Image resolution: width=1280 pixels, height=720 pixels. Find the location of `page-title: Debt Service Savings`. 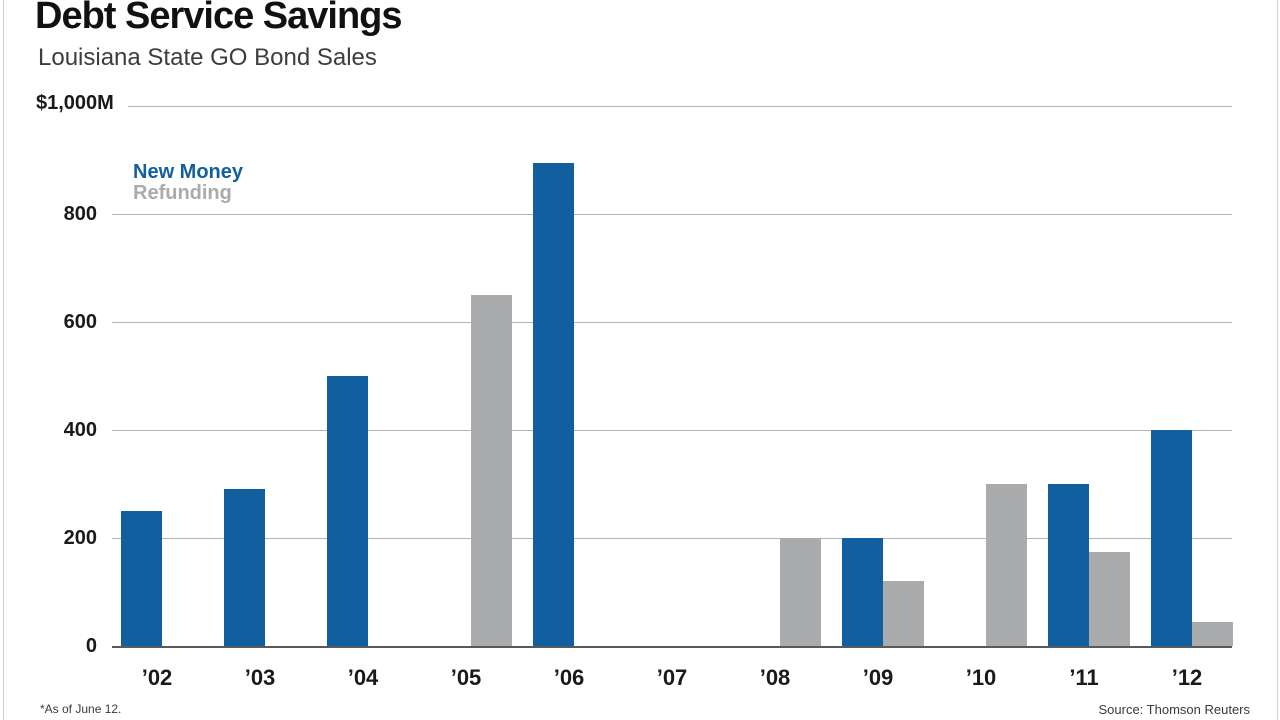

page-title: Debt Service Savings is located at coordinates (219, 18).